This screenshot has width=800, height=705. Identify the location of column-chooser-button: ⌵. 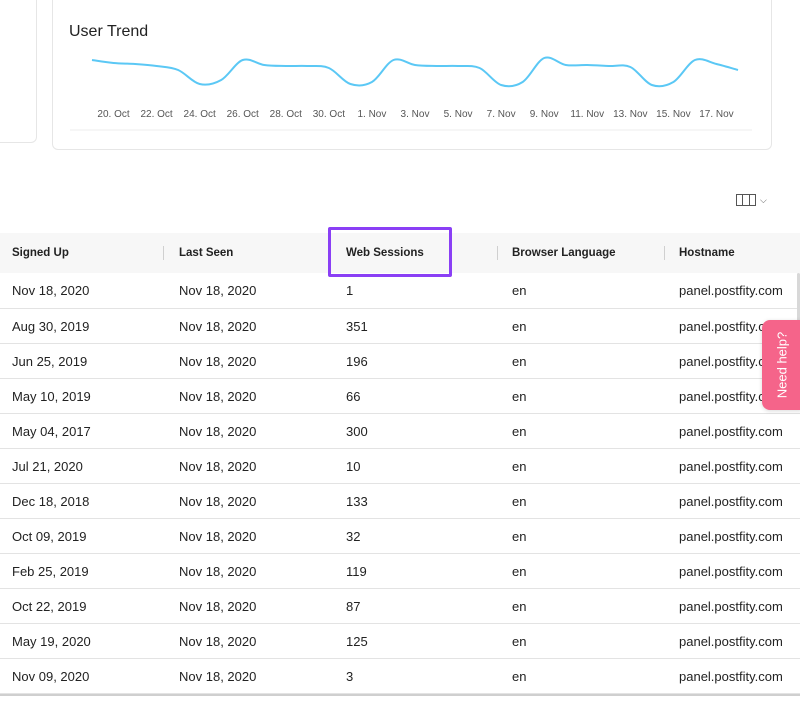
(754, 200).